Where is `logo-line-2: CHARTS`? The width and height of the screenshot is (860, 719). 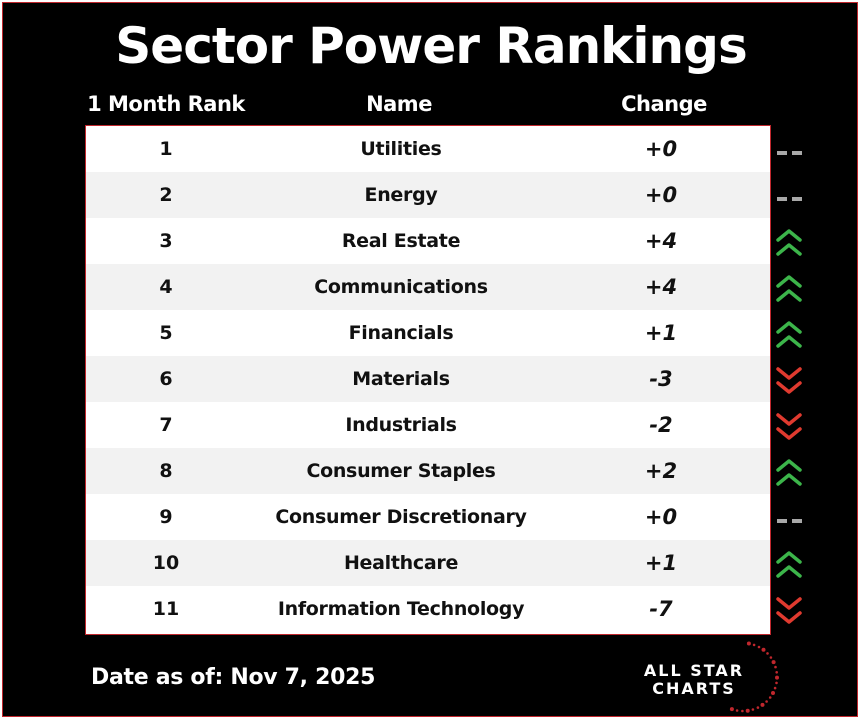 logo-line-2: CHARTS is located at coordinates (694, 688).